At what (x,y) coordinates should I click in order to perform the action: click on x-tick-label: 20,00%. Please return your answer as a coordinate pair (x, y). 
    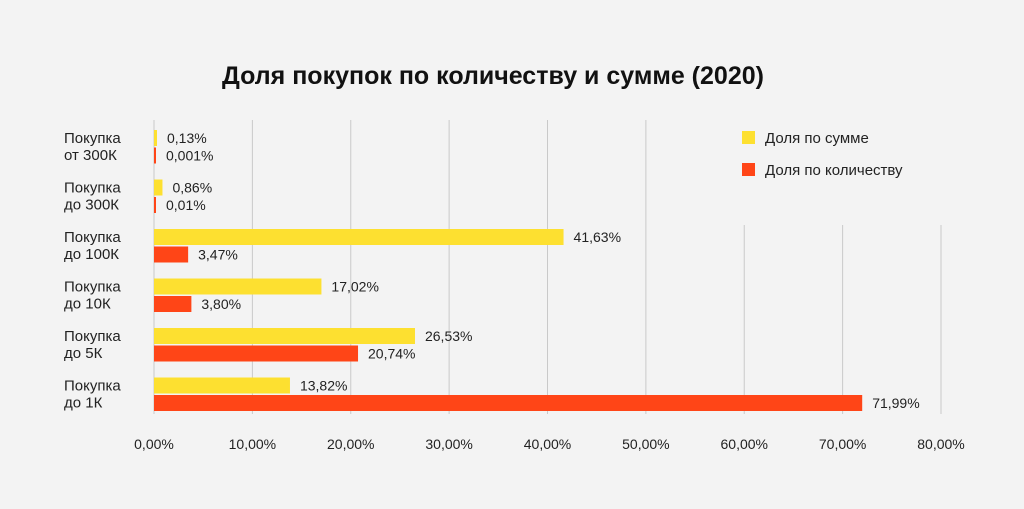
    Looking at the image, I should click on (350, 444).